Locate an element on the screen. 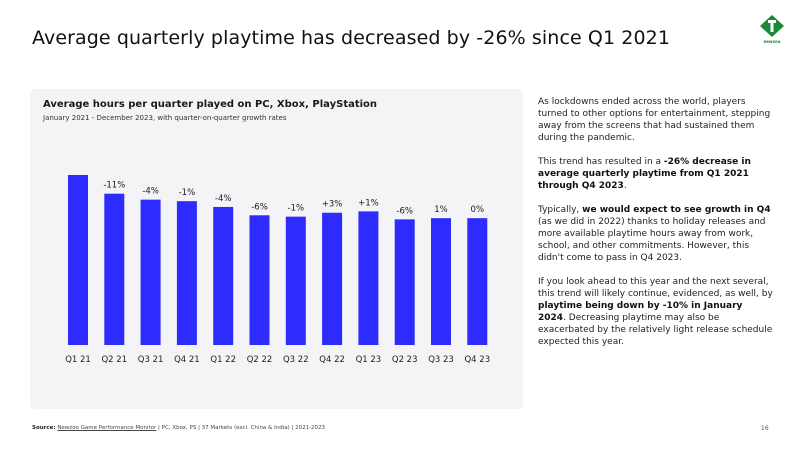  x-tick-label: Q4 21 is located at coordinates (187, 360).